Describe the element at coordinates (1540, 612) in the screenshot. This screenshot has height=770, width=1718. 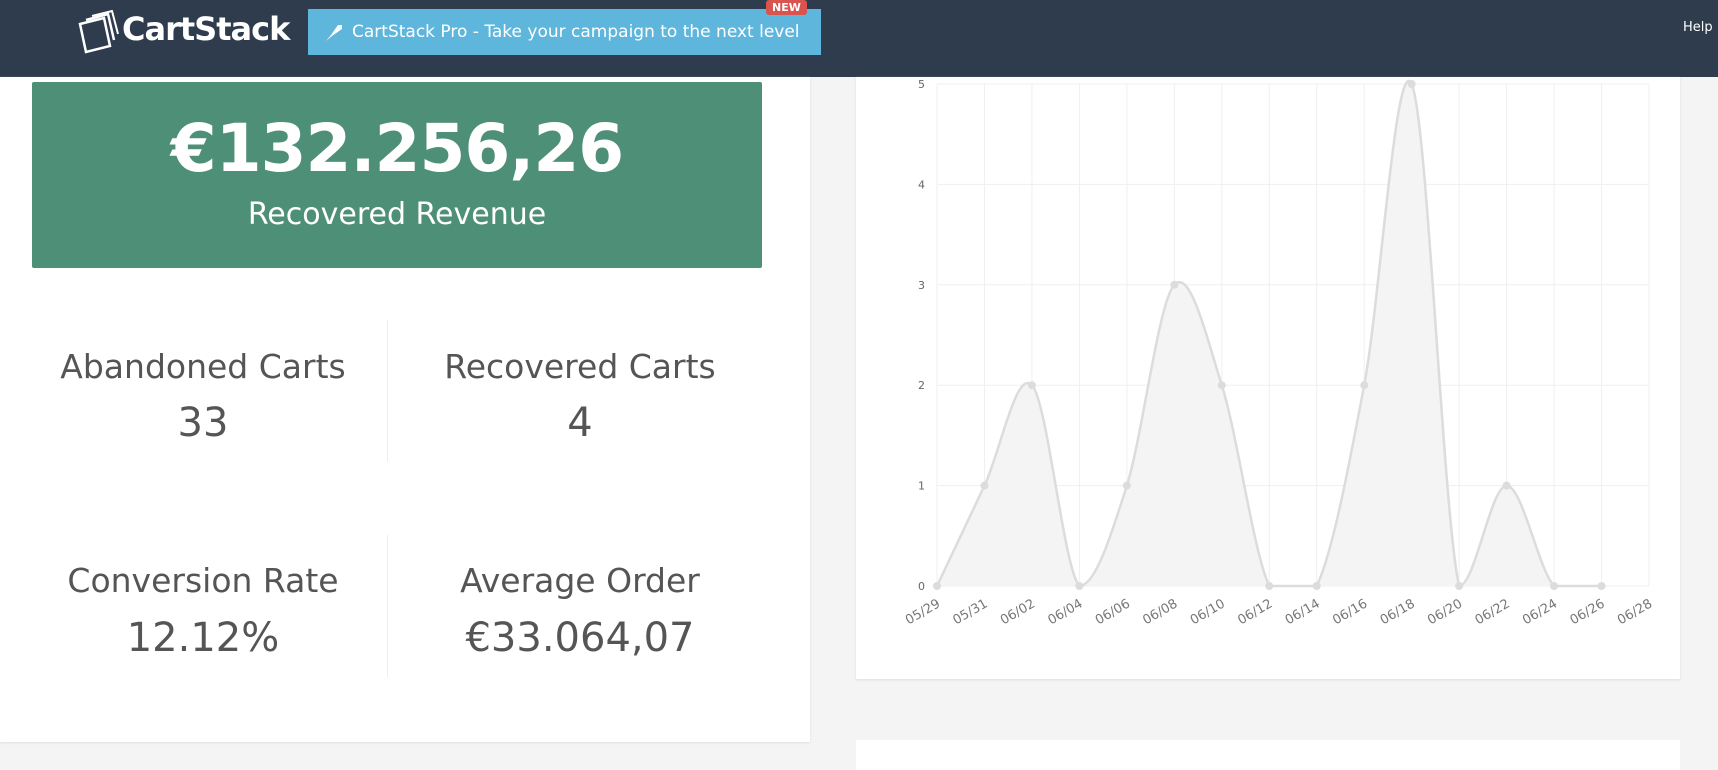
I see `x-tick-label: 06/24` at that location.